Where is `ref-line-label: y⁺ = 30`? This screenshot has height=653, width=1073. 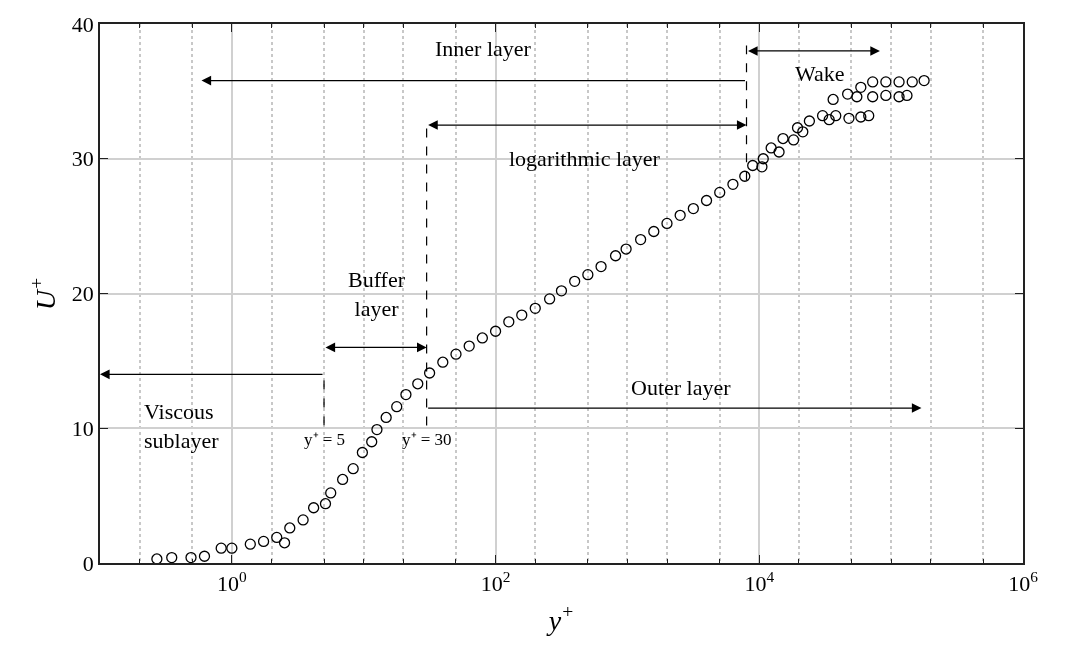 ref-line-label: y⁺ = 30 is located at coordinates (427, 439).